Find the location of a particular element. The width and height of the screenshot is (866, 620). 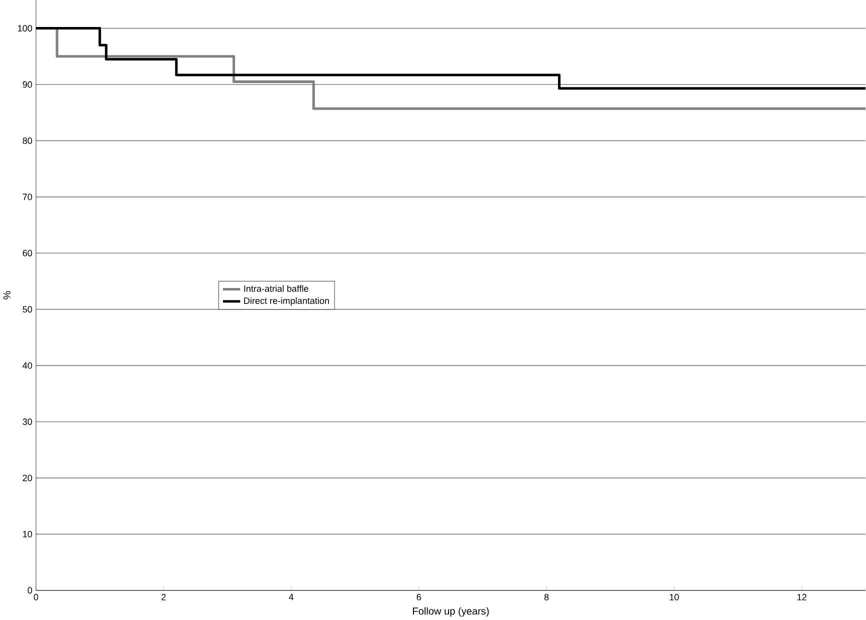

y-tick-label: 90 is located at coordinates (27, 84).